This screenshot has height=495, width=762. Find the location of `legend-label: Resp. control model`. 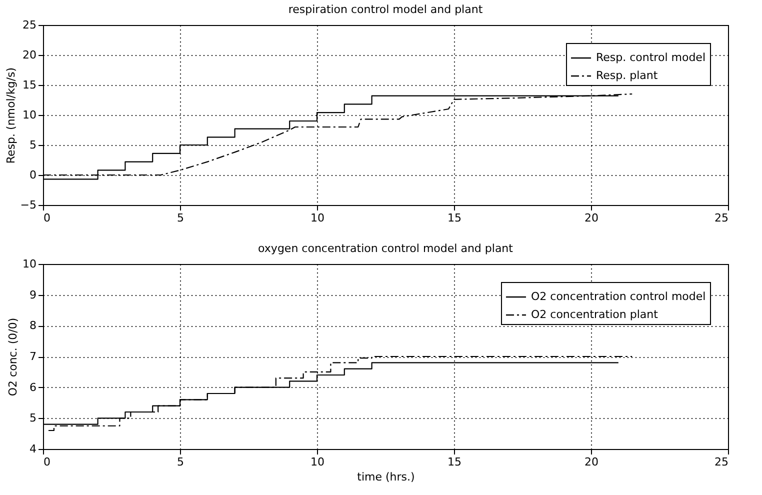

legend-label: Resp. control model is located at coordinates (651, 57).